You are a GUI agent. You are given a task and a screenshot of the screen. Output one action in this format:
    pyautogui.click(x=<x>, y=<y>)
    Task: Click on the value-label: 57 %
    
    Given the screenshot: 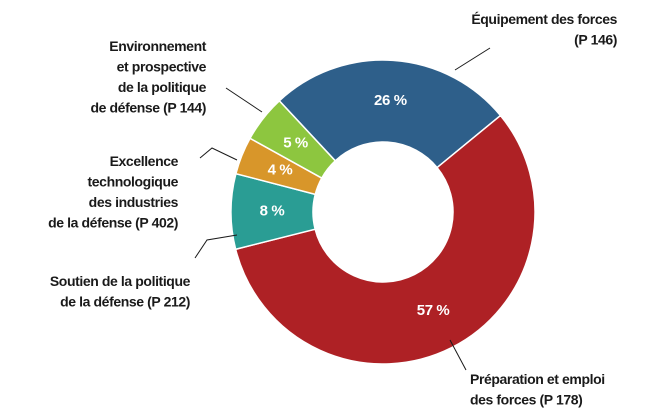 What is the action you would take?
    pyautogui.click(x=433, y=310)
    